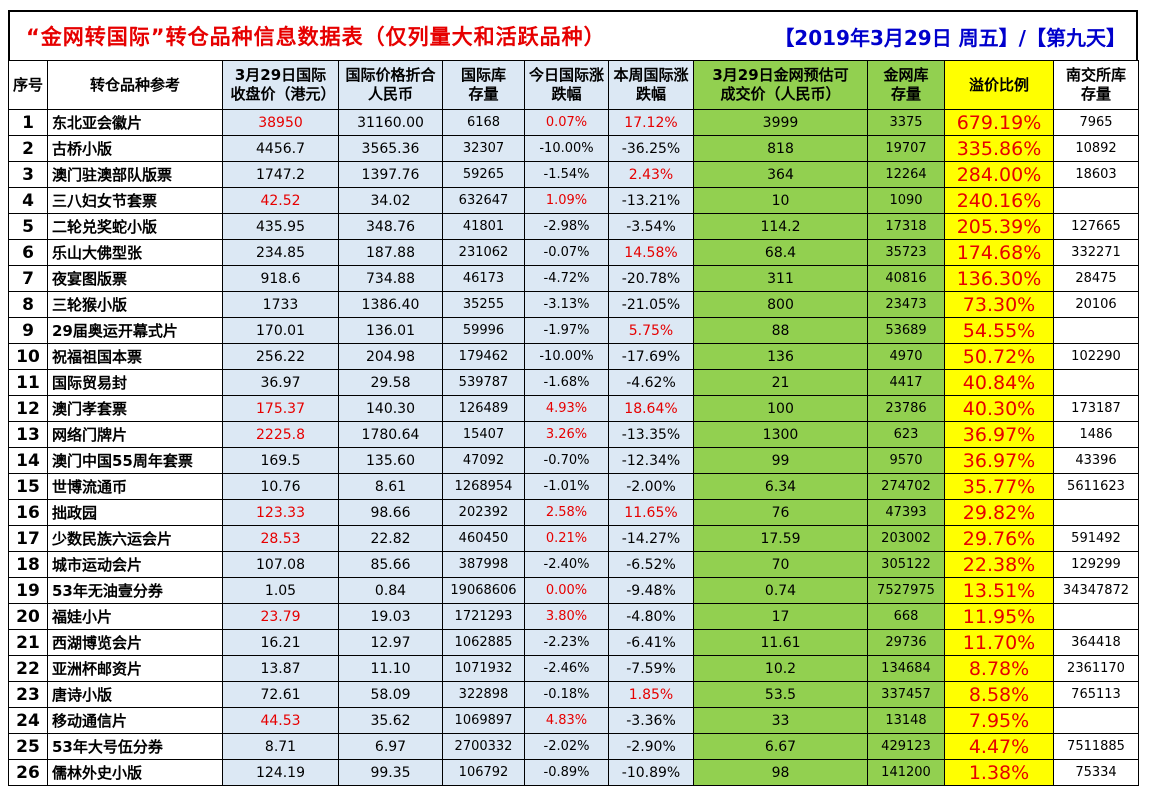  Describe the element at coordinates (28, 85) in the screenshot. I see `header-idx: 序号` at that location.